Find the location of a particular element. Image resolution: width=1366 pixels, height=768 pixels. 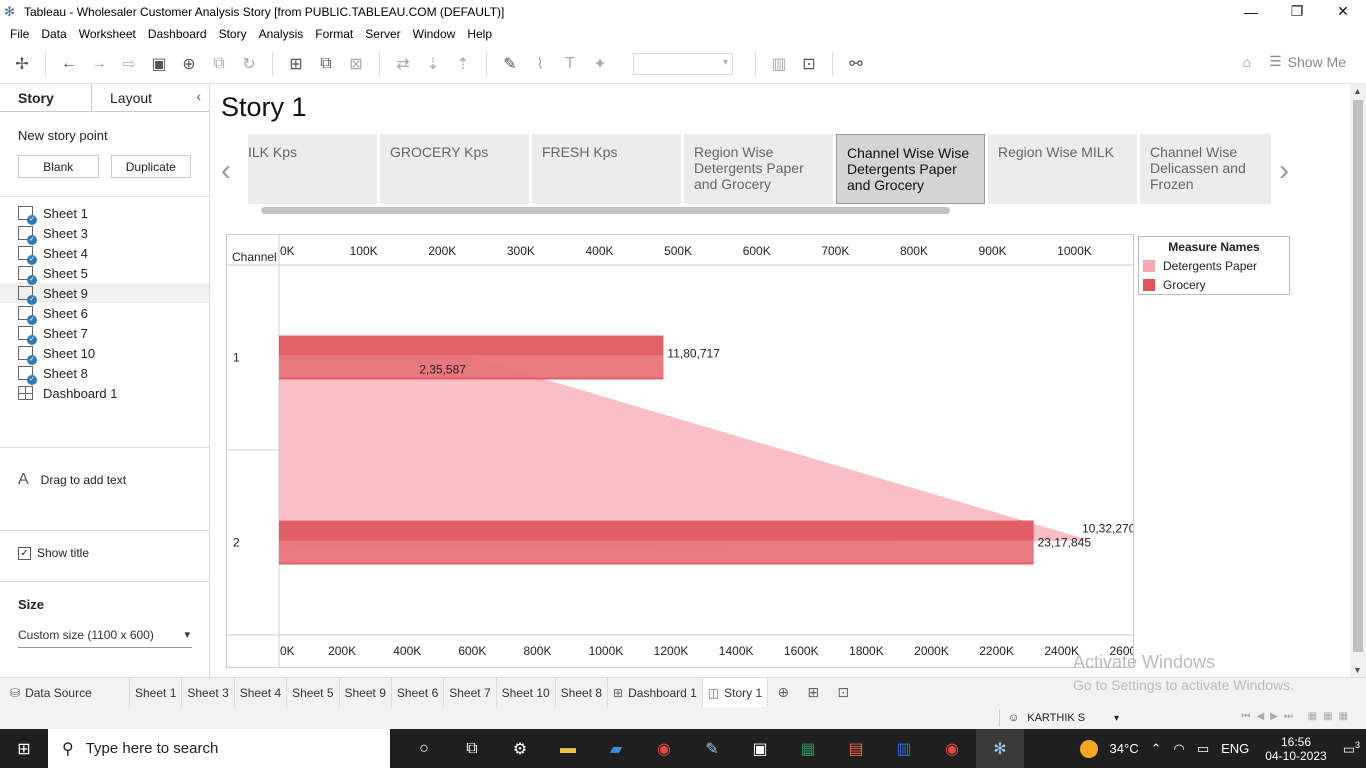

group-icon: ⌇ is located at coordinates (540, 64).